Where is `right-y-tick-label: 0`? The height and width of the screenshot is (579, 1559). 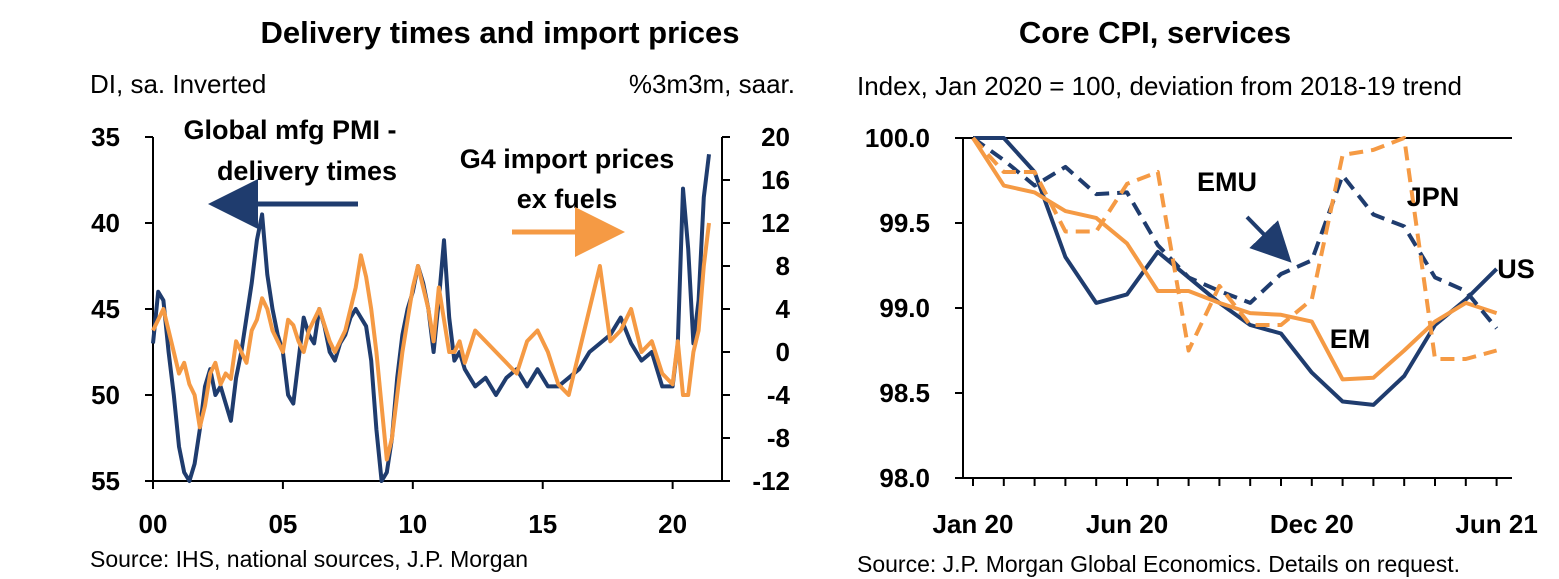
right-y-tick-label: 0 is located at coordinates (783, 352).